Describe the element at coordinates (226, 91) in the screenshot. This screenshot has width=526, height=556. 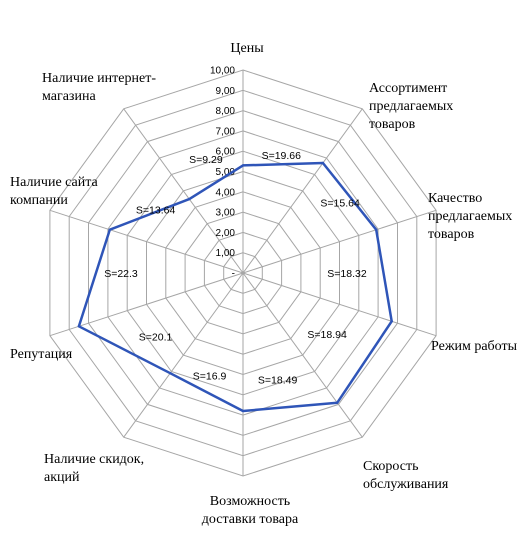
I see `tick-label: 9,00` at that location.